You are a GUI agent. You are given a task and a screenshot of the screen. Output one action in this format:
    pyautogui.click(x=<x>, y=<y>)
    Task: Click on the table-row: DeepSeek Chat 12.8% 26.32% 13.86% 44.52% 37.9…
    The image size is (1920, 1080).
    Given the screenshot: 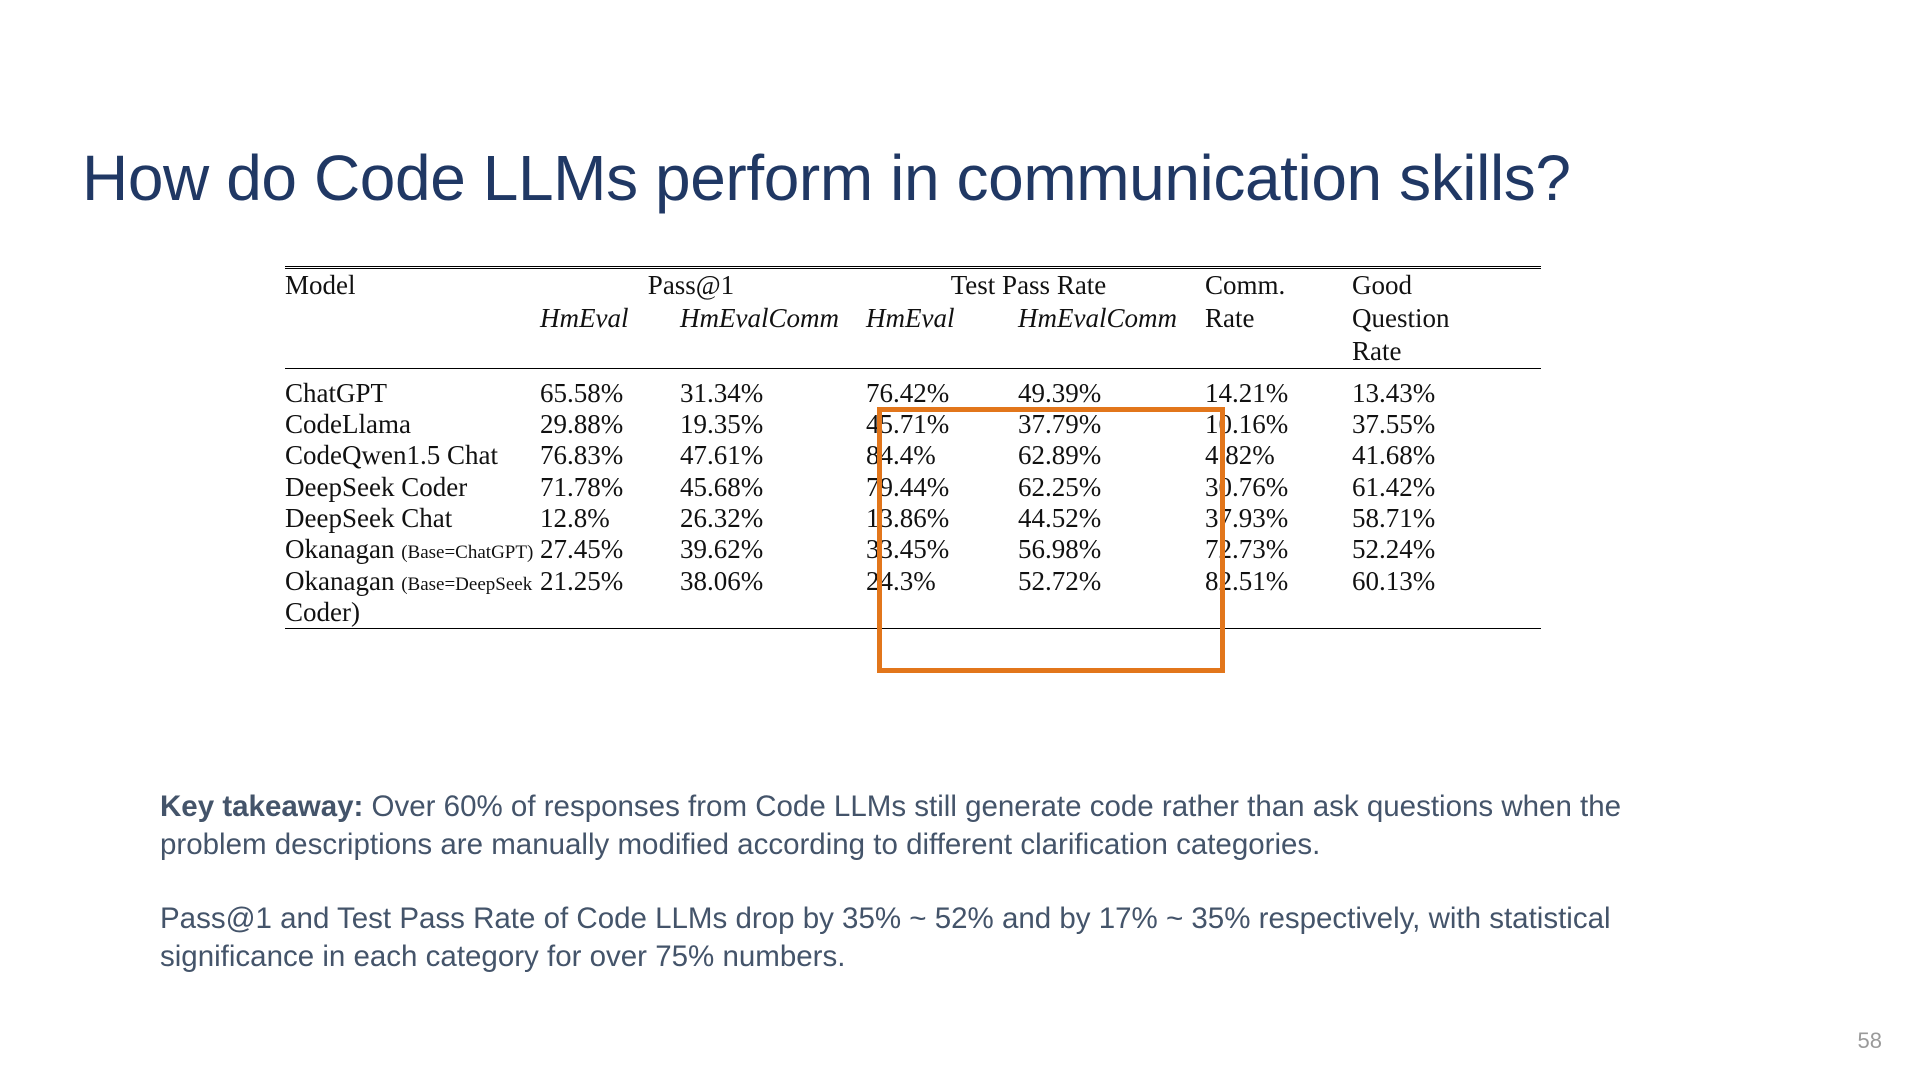 What is the action you would take?
    pyautogui.click(x=913, y=518)
    